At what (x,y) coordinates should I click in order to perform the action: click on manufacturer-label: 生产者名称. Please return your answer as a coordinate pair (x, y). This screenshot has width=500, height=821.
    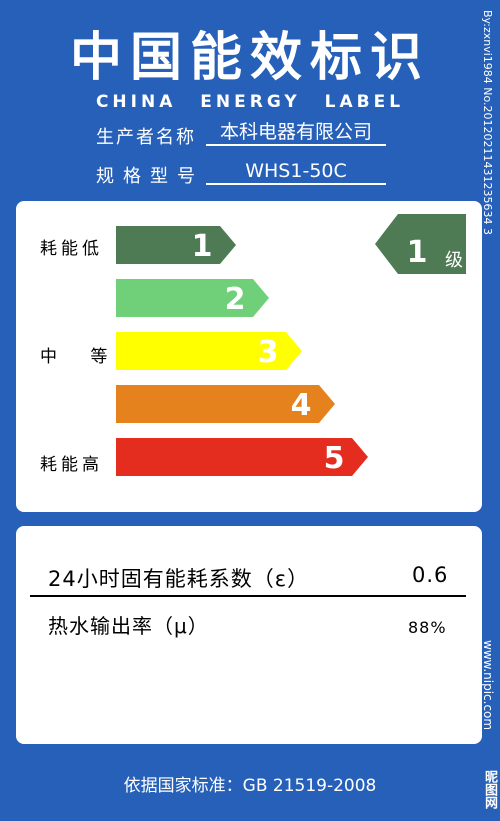
    Looking at the image, I should click on (146, 137).